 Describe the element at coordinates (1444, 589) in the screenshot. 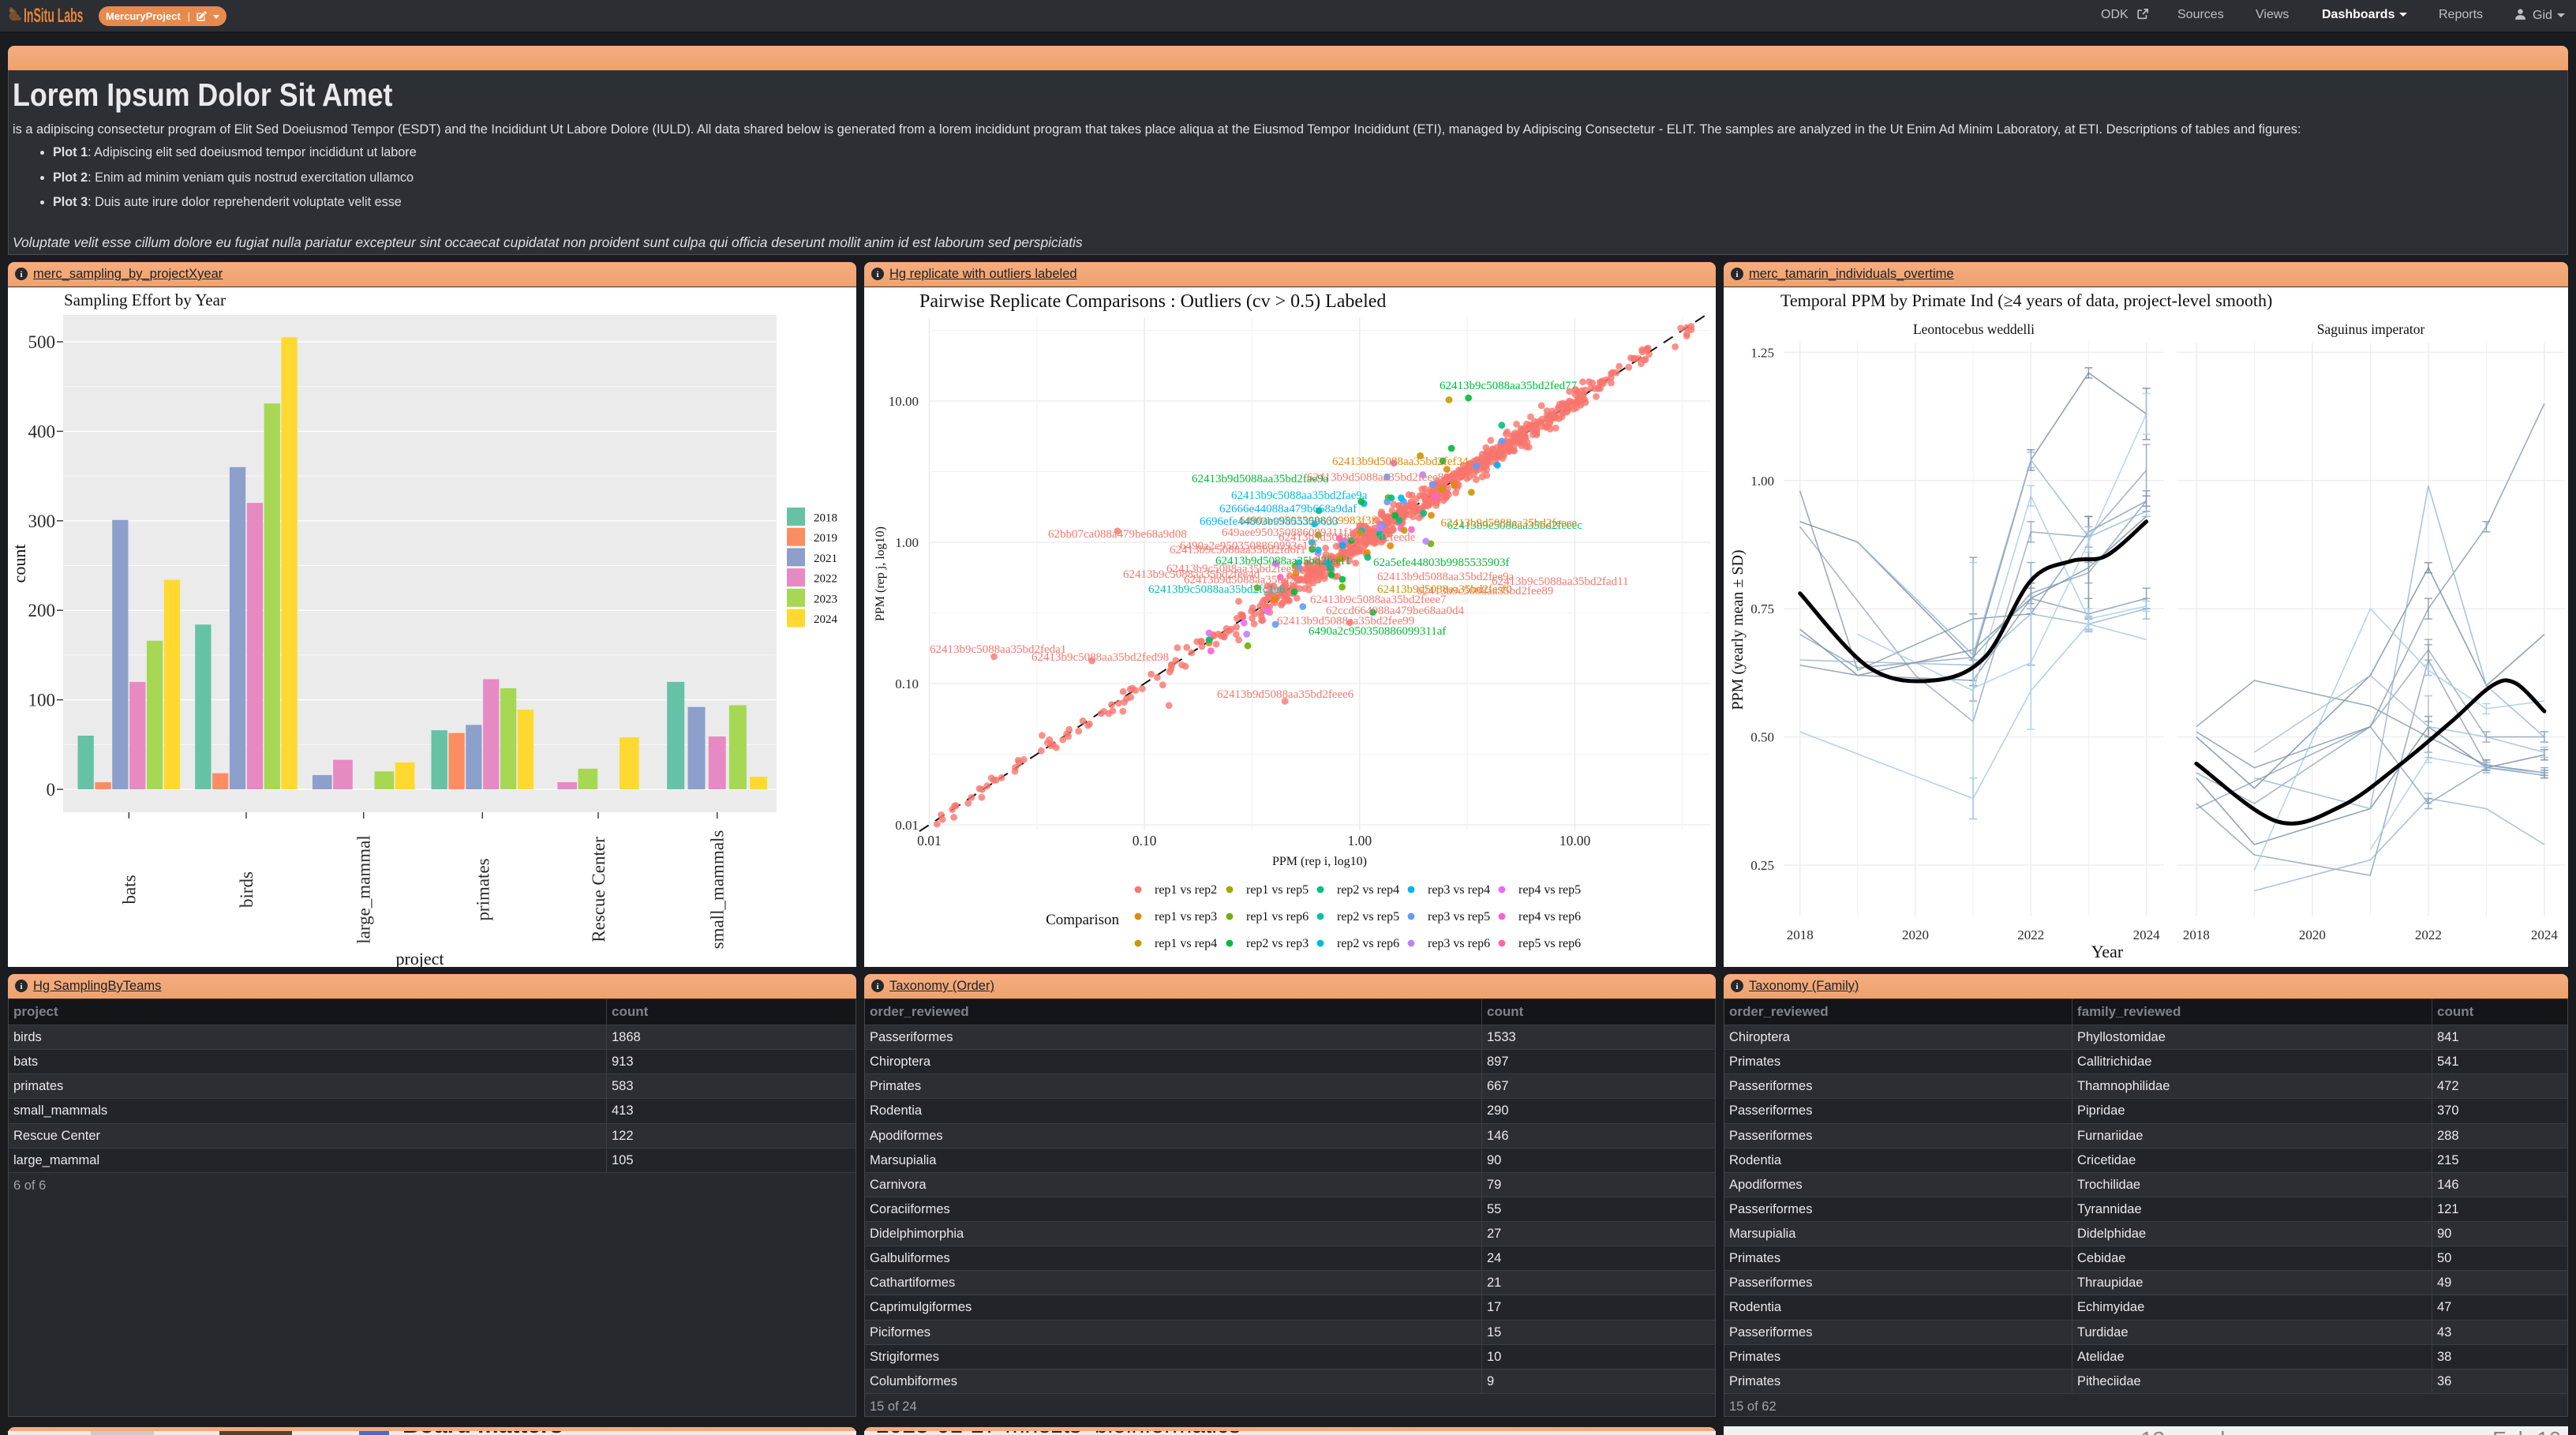

I see `svg-text: 62413b9d5088aa35bd2fesf0` at that location.